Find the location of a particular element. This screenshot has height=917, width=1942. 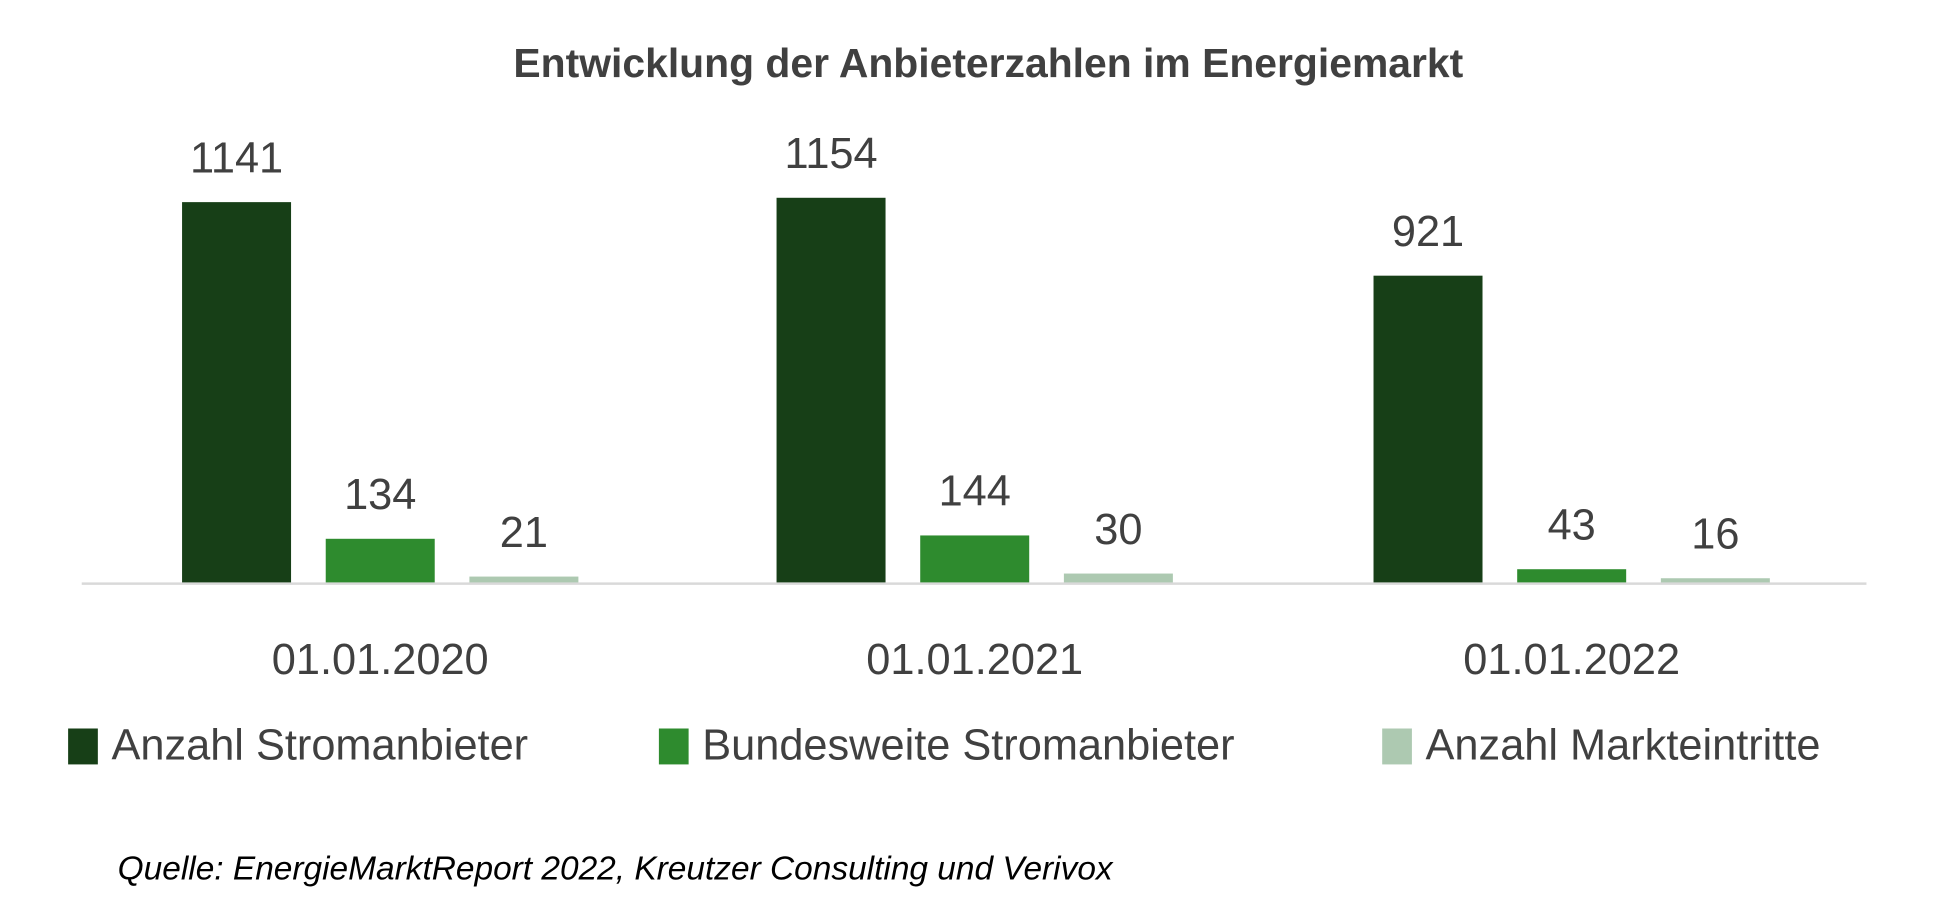

legend-label: Anzahl Markteintritte is located at coordinates (1623, 745).